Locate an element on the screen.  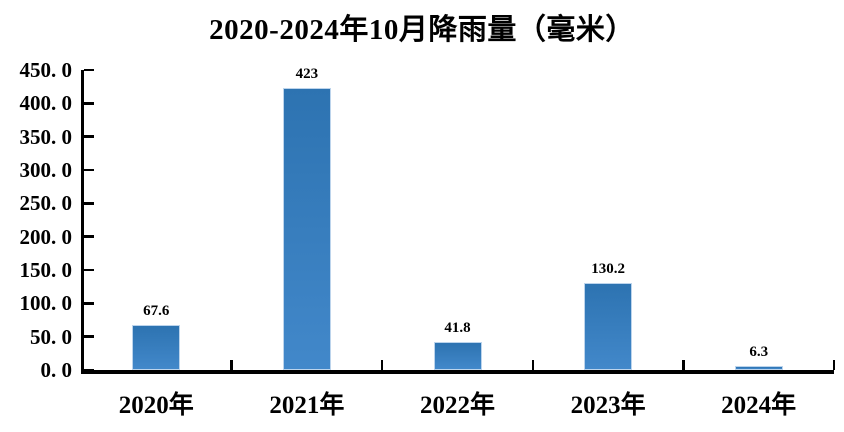
x-axis-line is located at coordinates (457, 372).